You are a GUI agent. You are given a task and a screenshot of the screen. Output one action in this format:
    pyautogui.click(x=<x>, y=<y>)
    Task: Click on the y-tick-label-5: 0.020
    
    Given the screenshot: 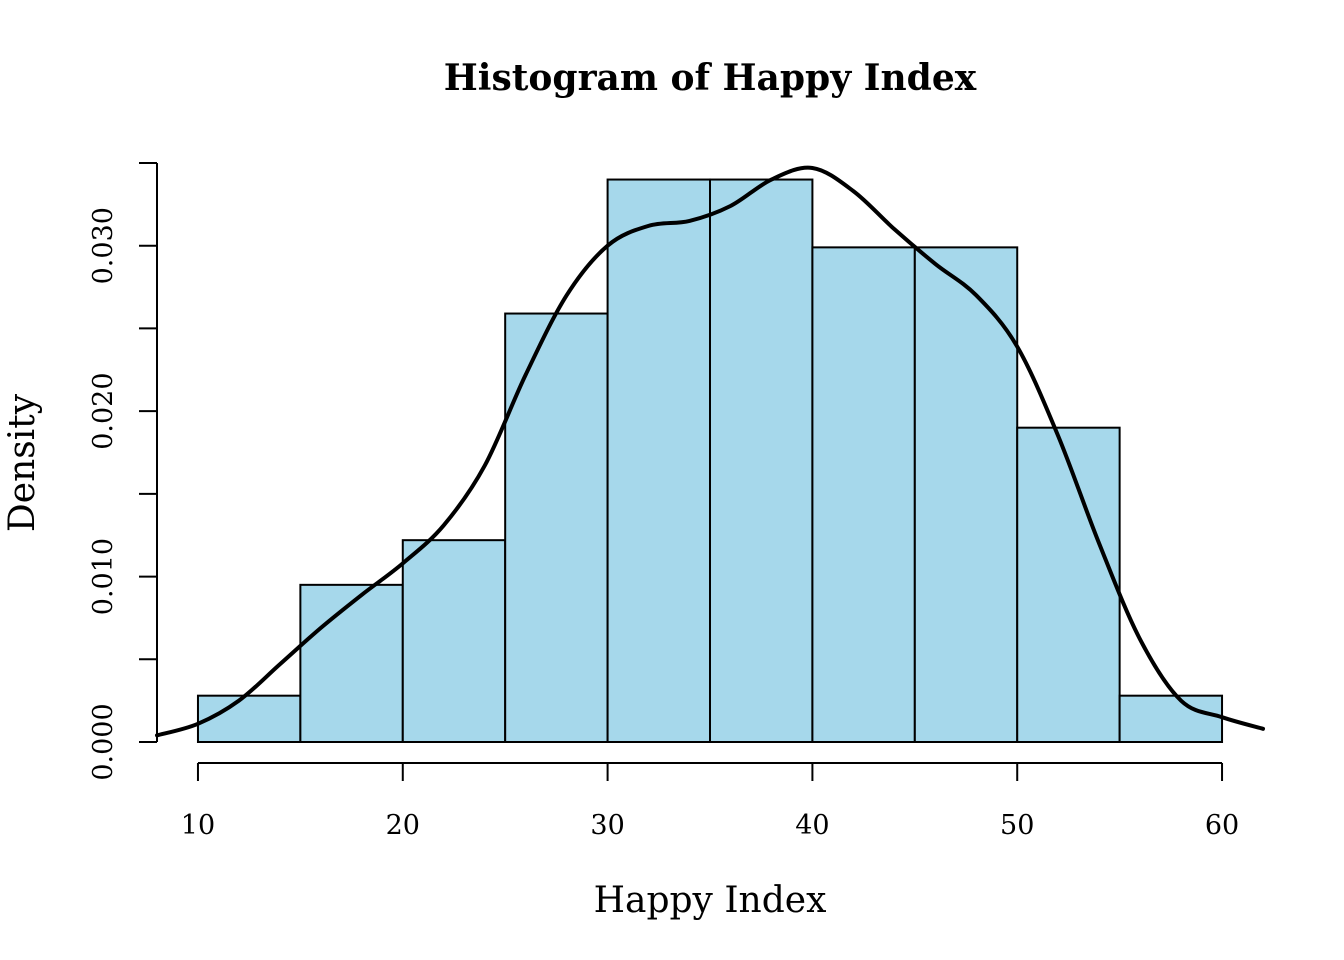 What is the action you would take?
    pyautogui.click(x=103, y=410)
    